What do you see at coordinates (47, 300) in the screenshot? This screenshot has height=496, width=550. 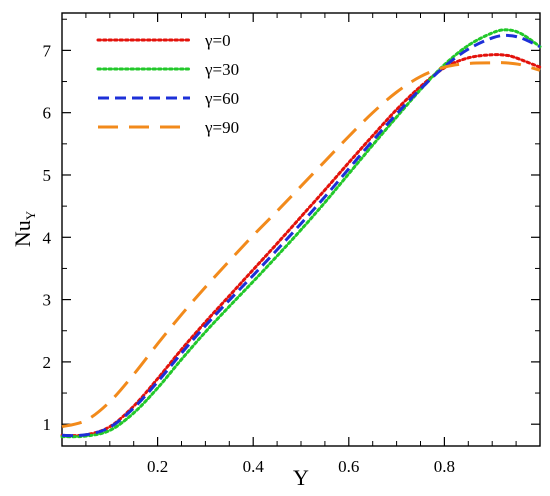 I see `y-tick-label: 3` at bounding box center [47, 300].